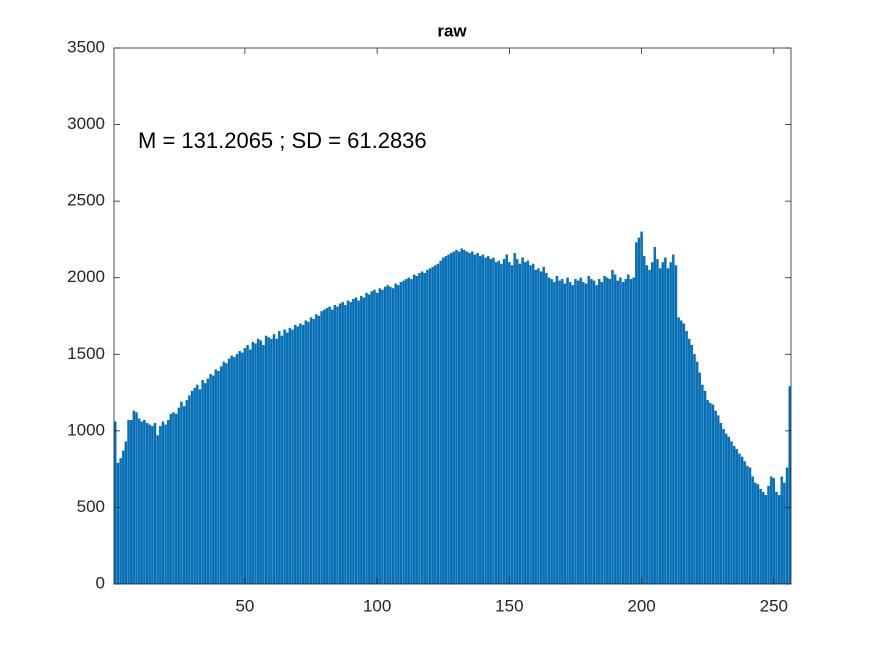 This screenshot has height=656, width=875. What do you see at coordinates (452, 30) in the screenshot?
I see `chart-title: raw` at bounding box center [452, 30].